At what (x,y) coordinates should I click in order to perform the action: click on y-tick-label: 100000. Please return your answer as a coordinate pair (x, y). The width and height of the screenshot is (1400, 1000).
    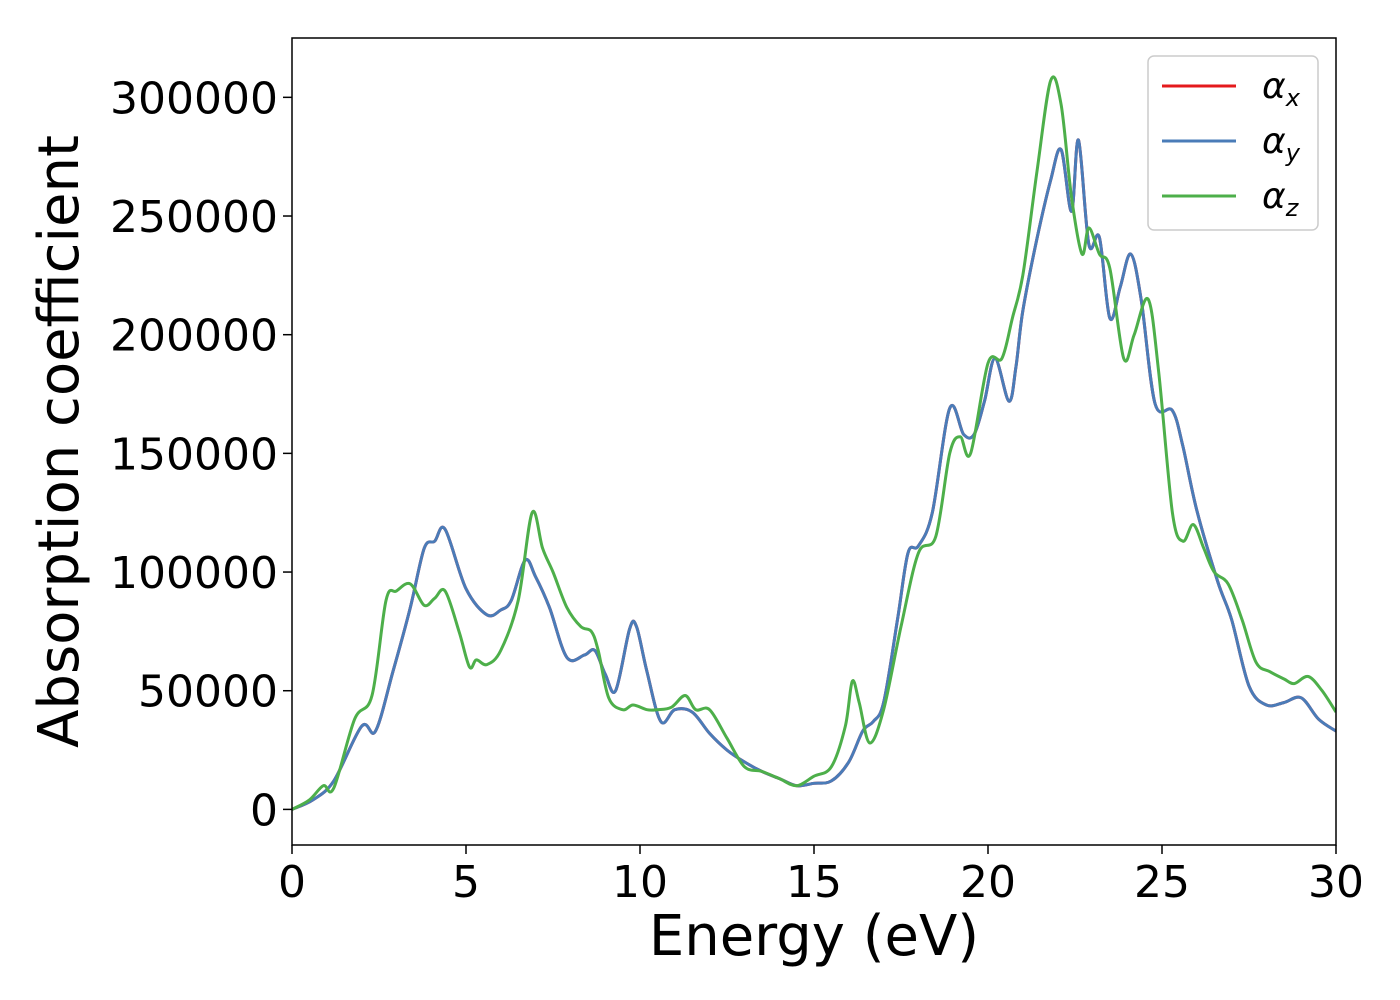
    Looking at the image, I should click on (194, 573).